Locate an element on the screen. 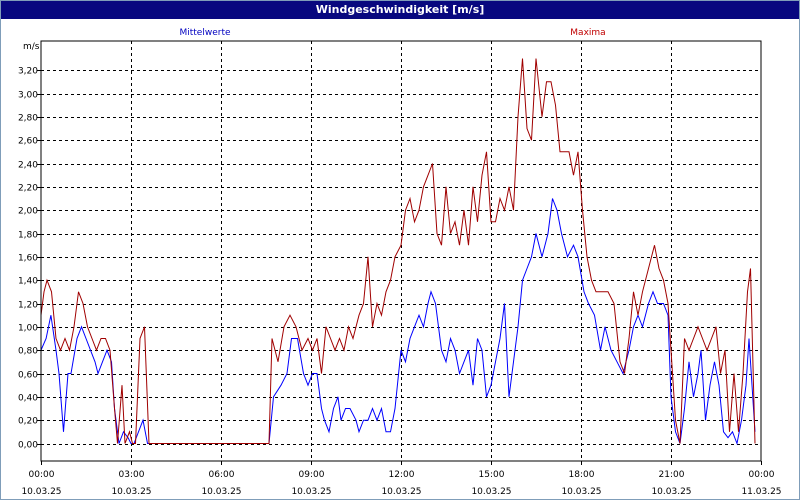 This screenshot has height=500, width=800. x-tick-time: 21:00 is located at coordinates (672, 475).